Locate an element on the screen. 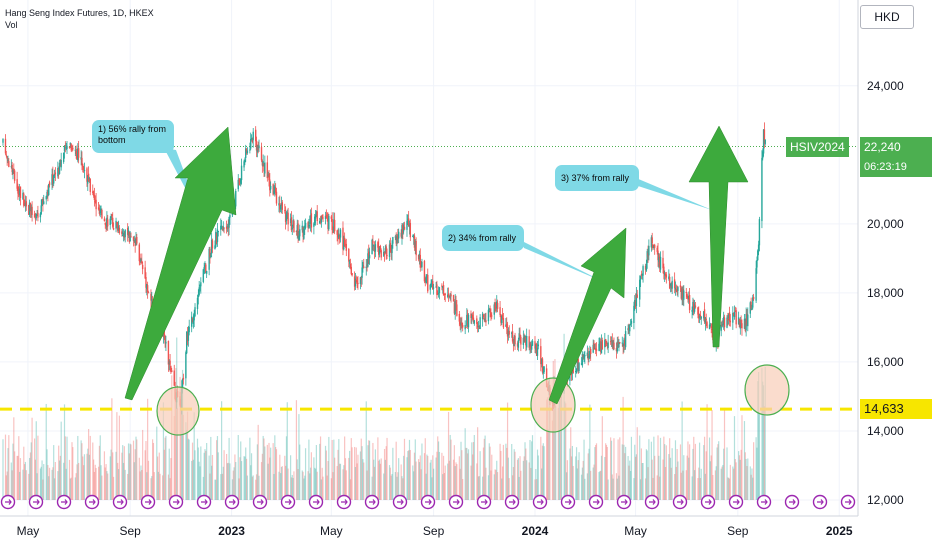  annotation-note-2: 2) 34% from rally is located at coordinates (483, 238).